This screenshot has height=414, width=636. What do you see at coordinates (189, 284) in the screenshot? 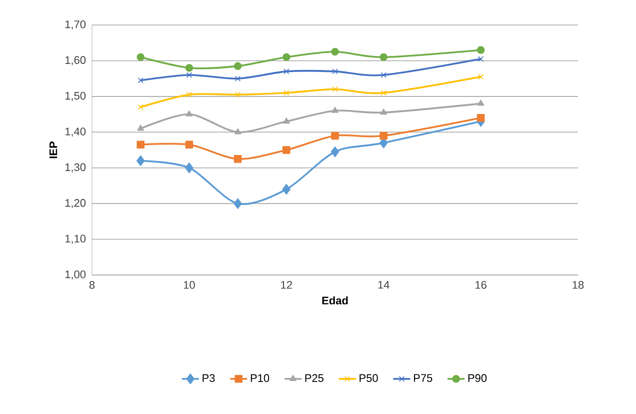
I see `x-tick-label: 10` at bounding box center [189, 284].